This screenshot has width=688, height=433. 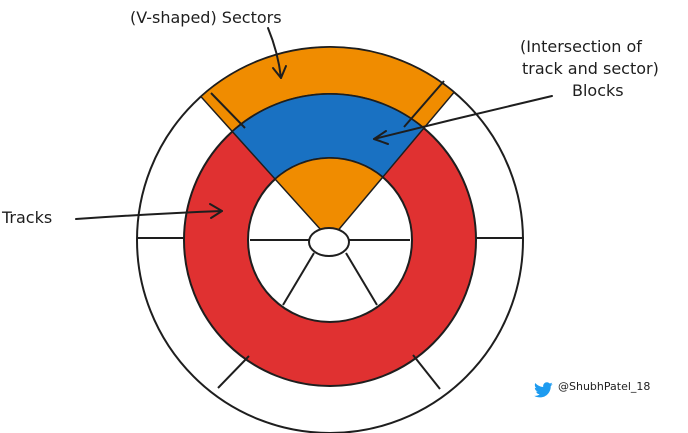 What do you see at coordinates (279, 72) in the screenshot?
I see `sectors-arrowhead` at bounding box center [279, 72].